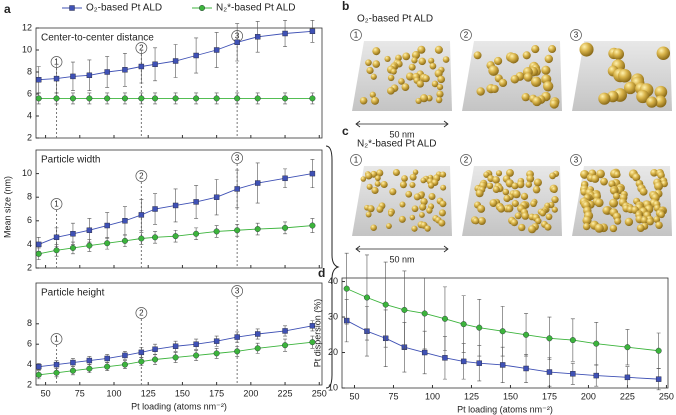 The image size is (676, 415). I want to click on scale-arrow, so click(402, 124).